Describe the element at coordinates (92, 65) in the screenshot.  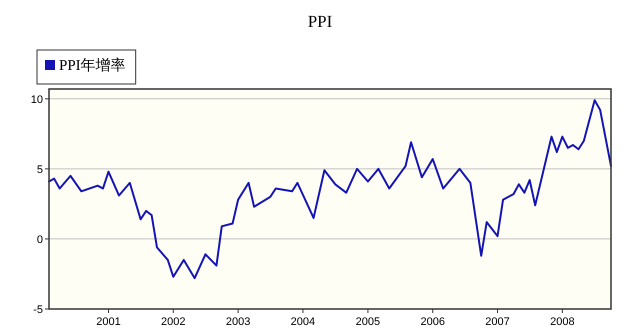
I see `legend-label: PPI年增率` at that location.